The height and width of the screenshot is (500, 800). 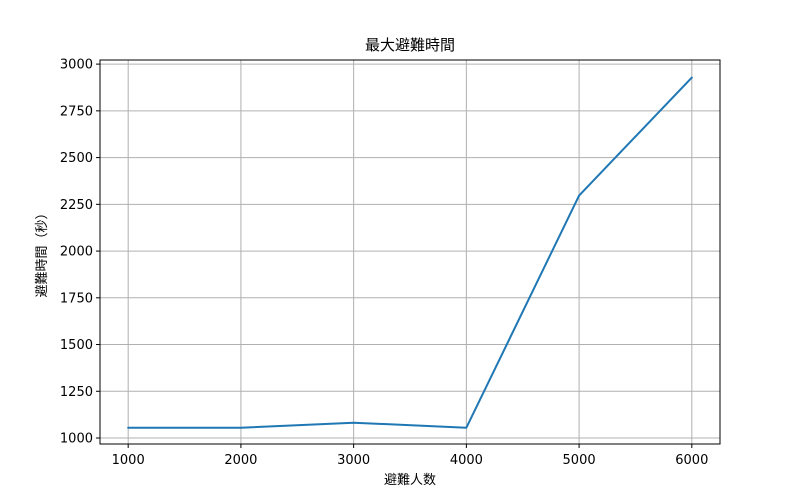 I want to click on chart-title: 最大避難時間, so click(x=410, y=45).